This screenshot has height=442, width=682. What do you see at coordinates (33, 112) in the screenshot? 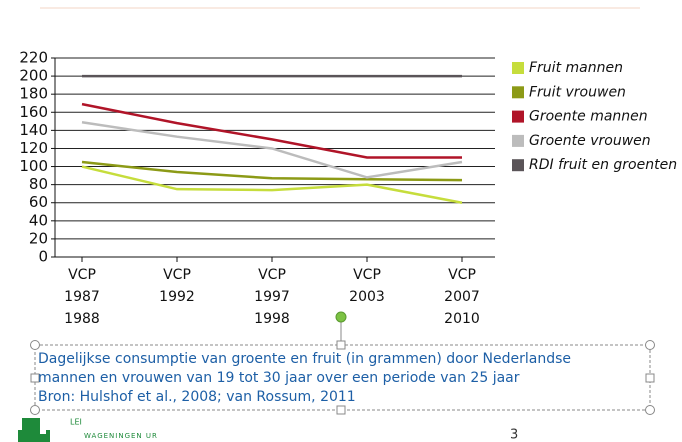
I see `y-tick-label: 160` at bounding box center [33, 112].